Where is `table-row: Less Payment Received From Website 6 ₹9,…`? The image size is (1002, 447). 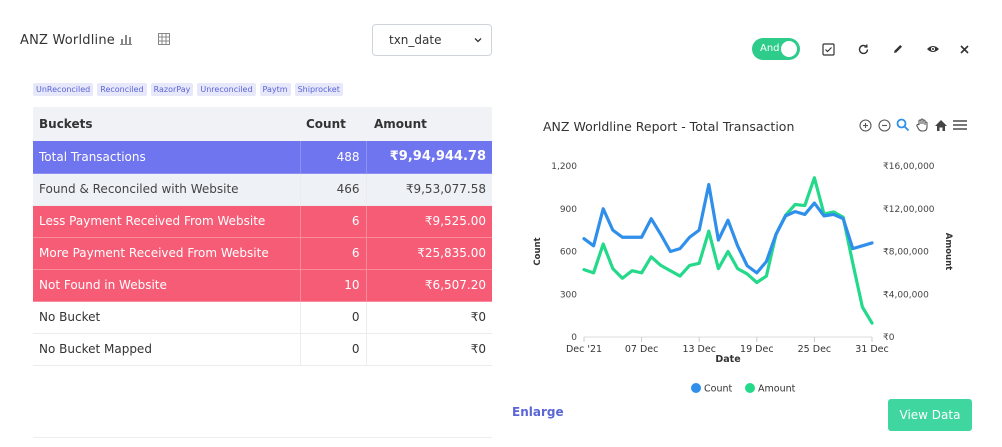 table-row: Less Payment Received From Website 6 ₹9,… is located at coordinates (262, 221).